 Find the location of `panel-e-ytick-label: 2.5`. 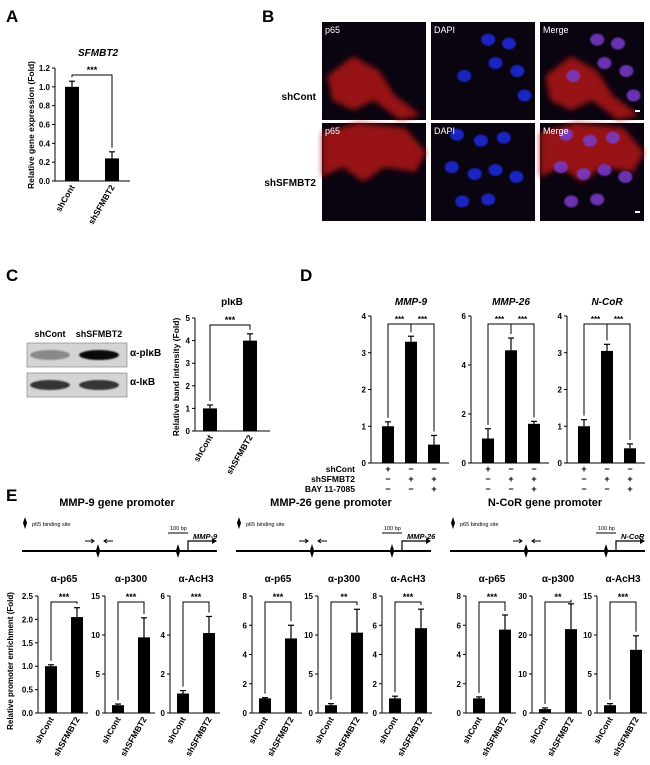

panel-e-ytick-label: 2.5 is located at coordinates (28, 596).